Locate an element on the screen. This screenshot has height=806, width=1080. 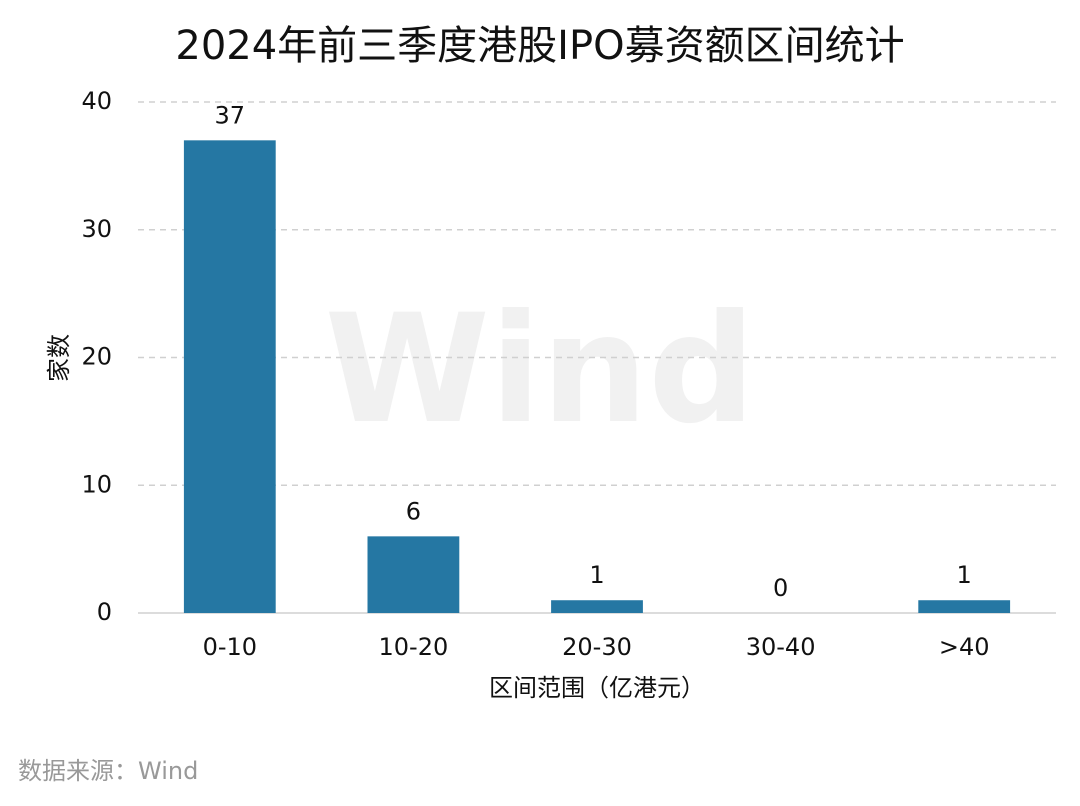
source-note: 数据来源：Wind is located at coordinates (108, 771).